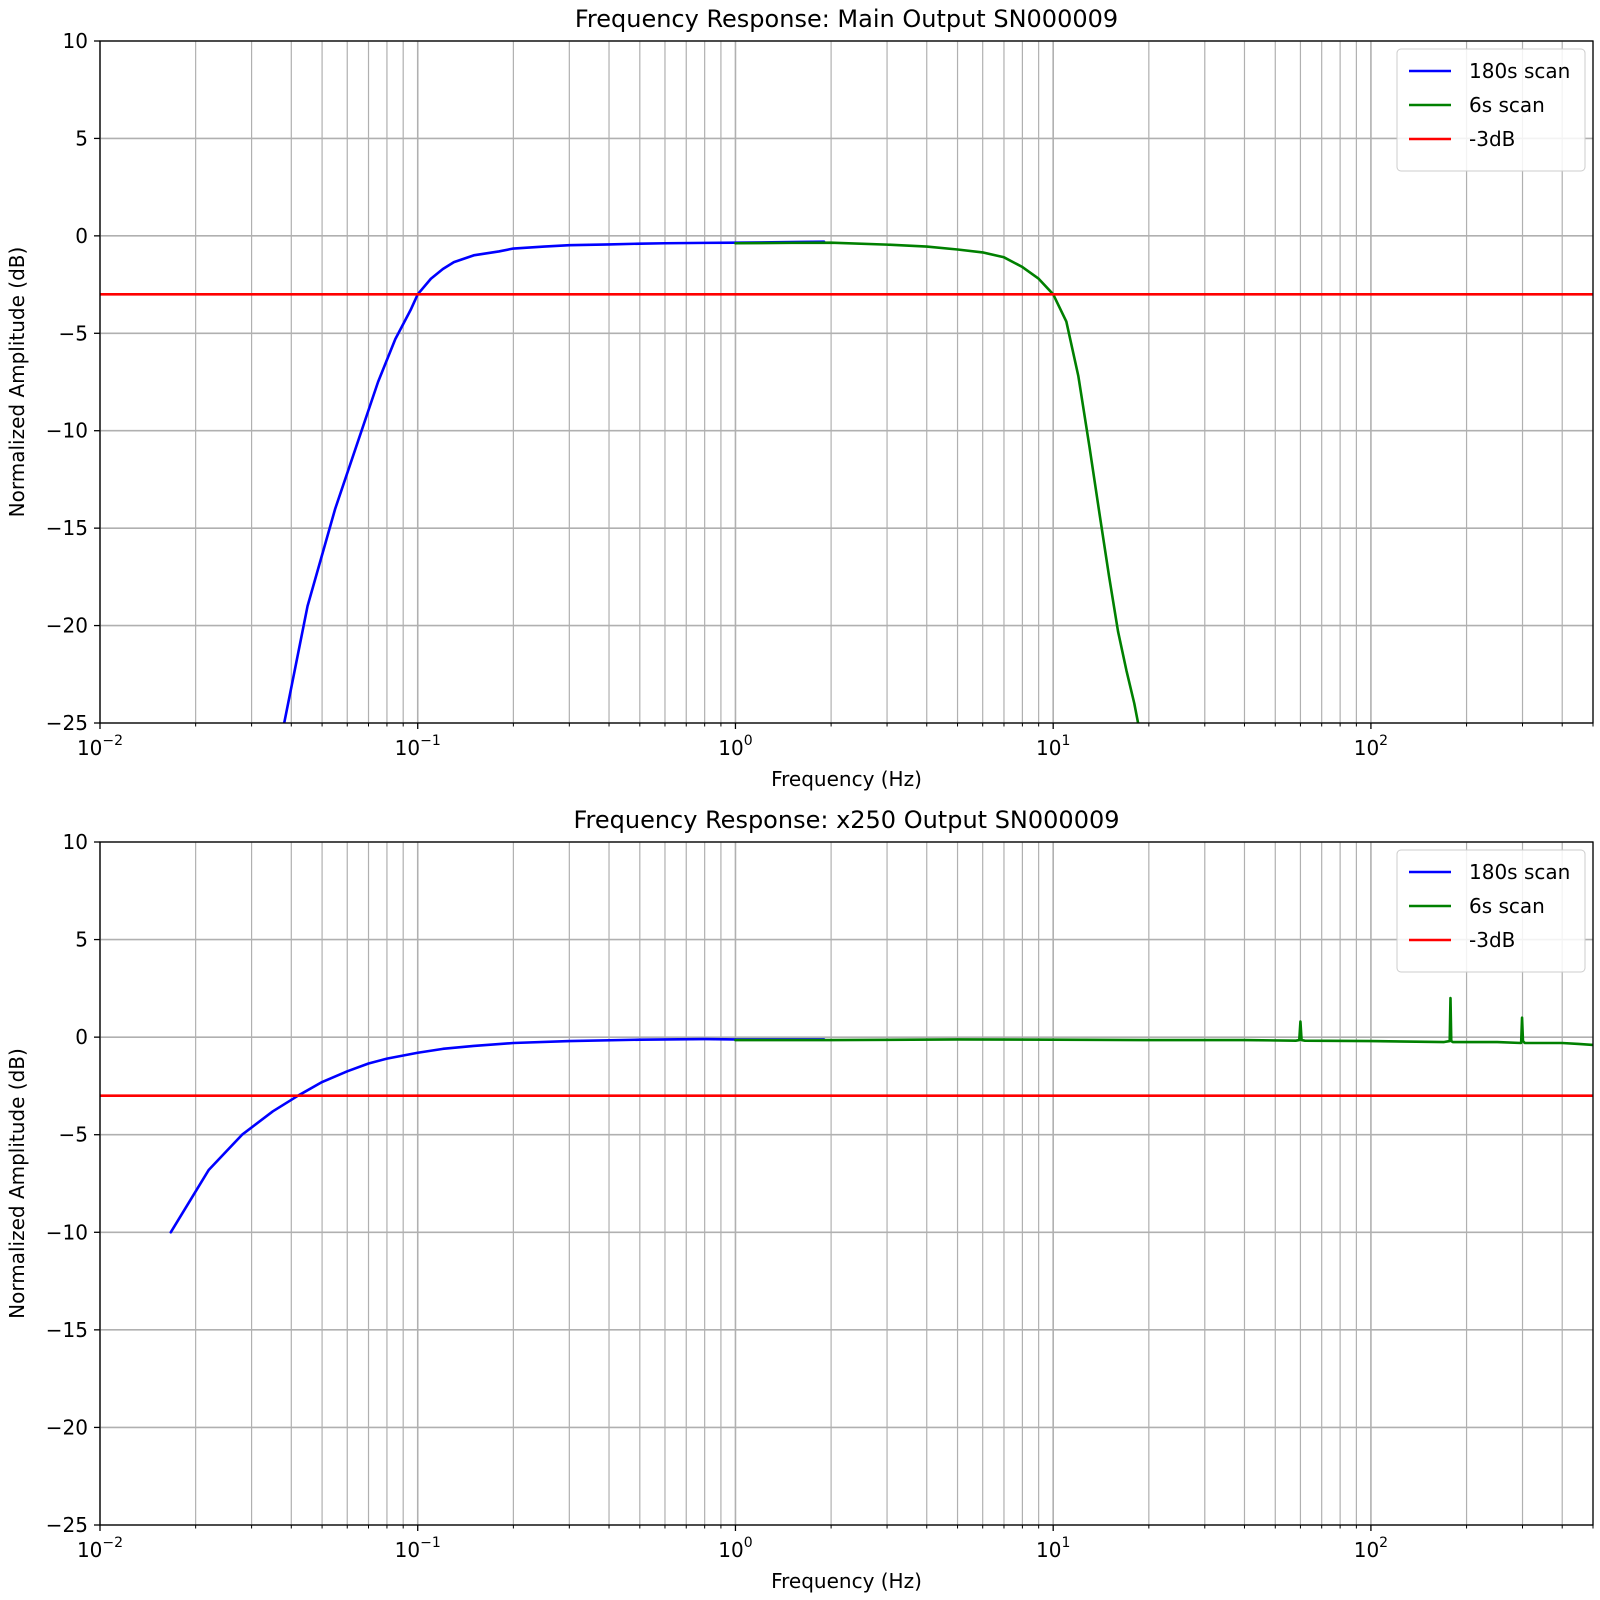 Image resolution: width=1600 pixels, height=1600 pixels. What do you see at coordinates (846, 19) in the screenshot?
I see `chart-title: Frequency Response: Main Output SN000009` at bounding box center [846, 19].